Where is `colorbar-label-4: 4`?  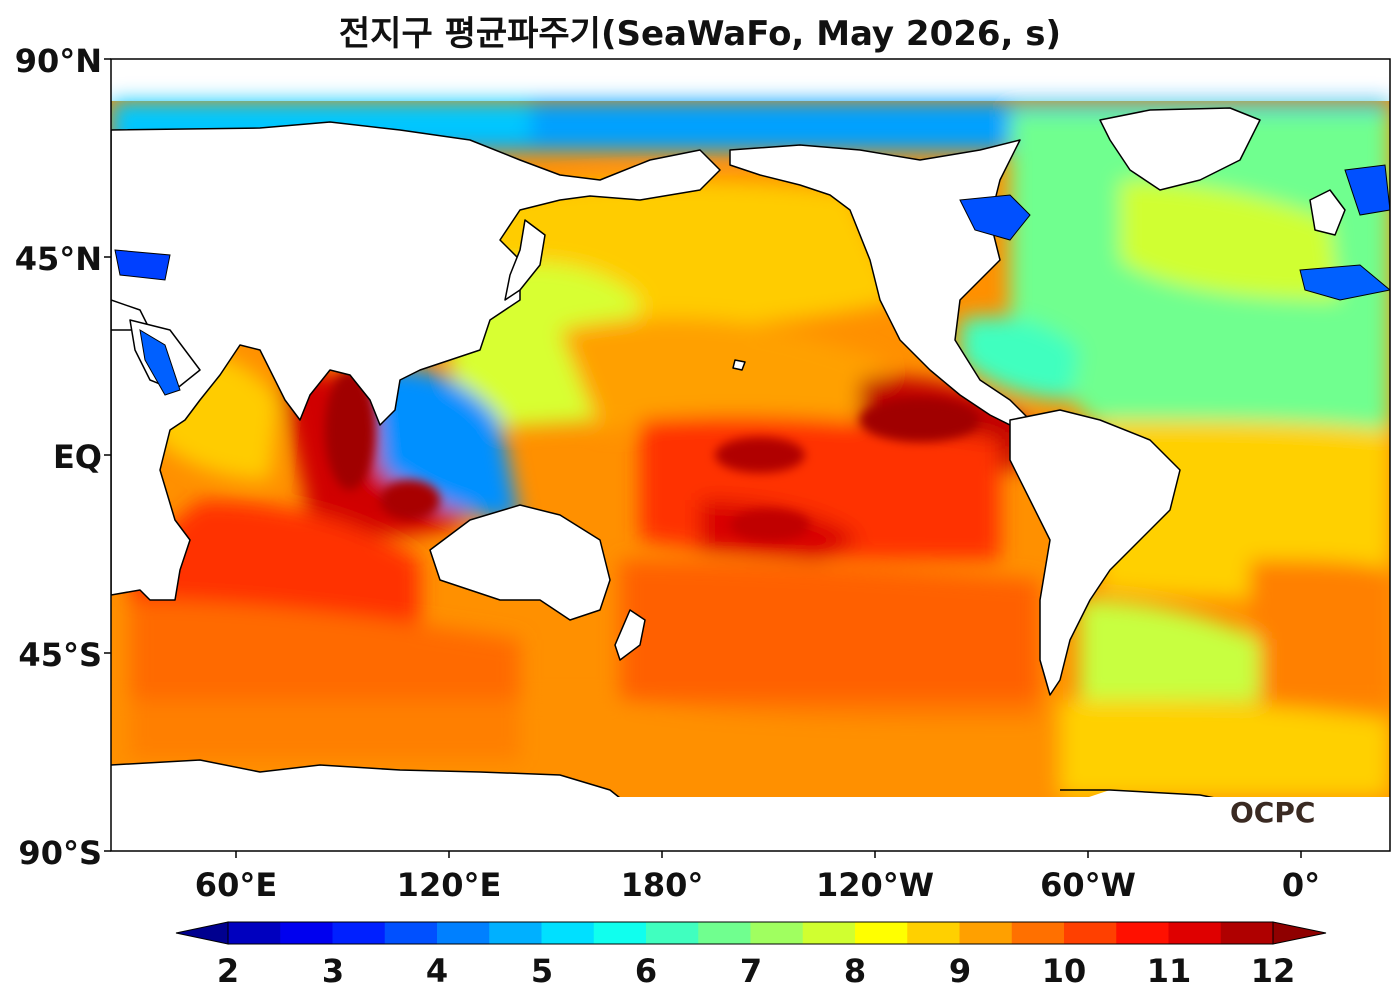
colorbar-label-4: 4 is located at coordinates (437, 971).